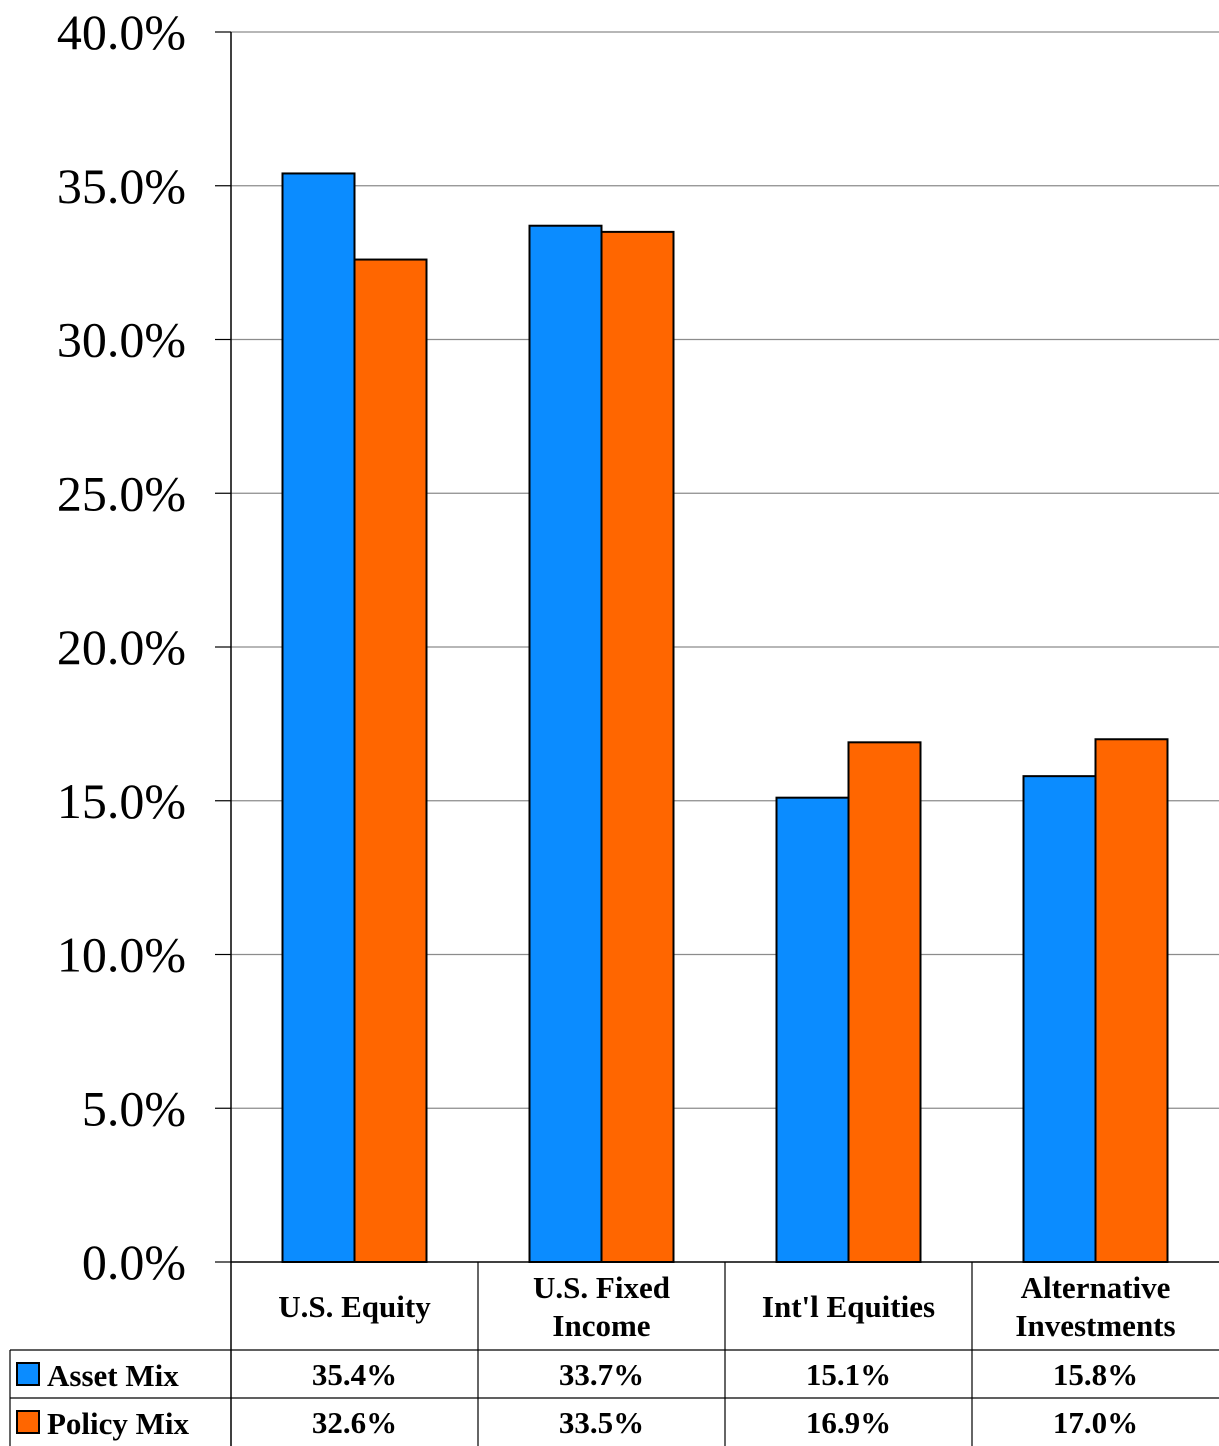 The height and width of the screenshot is (1446, 1219). Describe the element at coordinates (1096, 1287) in the screenshot. I see `category-label: Alternative` at that location.